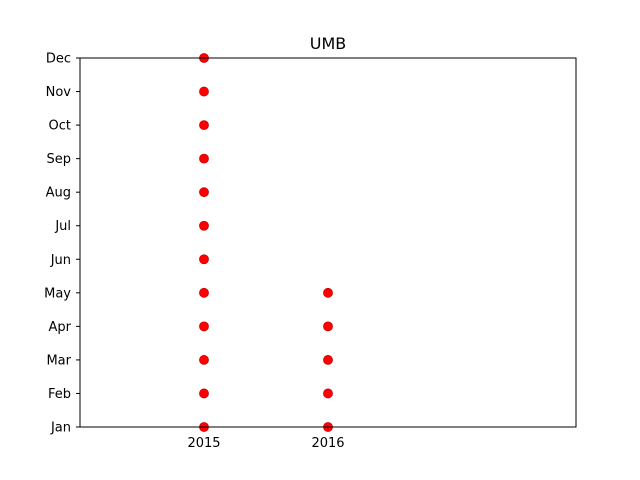 The height and width of the screenshot is (480, 640). I want to click on x-tick-label: 2016, so click(327, 443).